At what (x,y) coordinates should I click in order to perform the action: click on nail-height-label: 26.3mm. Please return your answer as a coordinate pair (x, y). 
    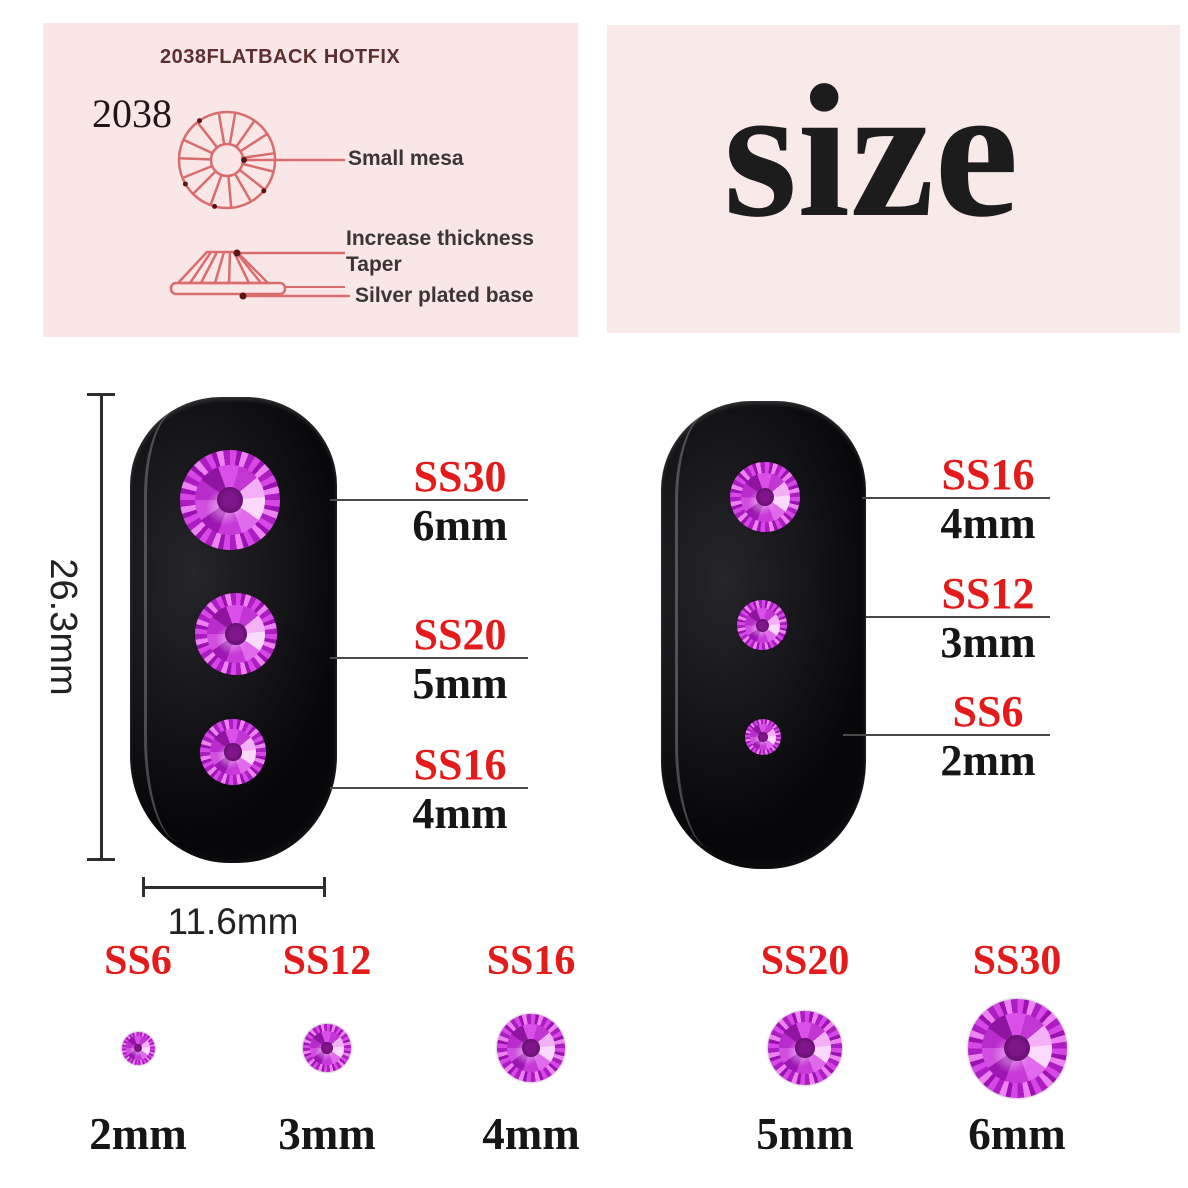
    Looking at the image, I should click on (63, 627).